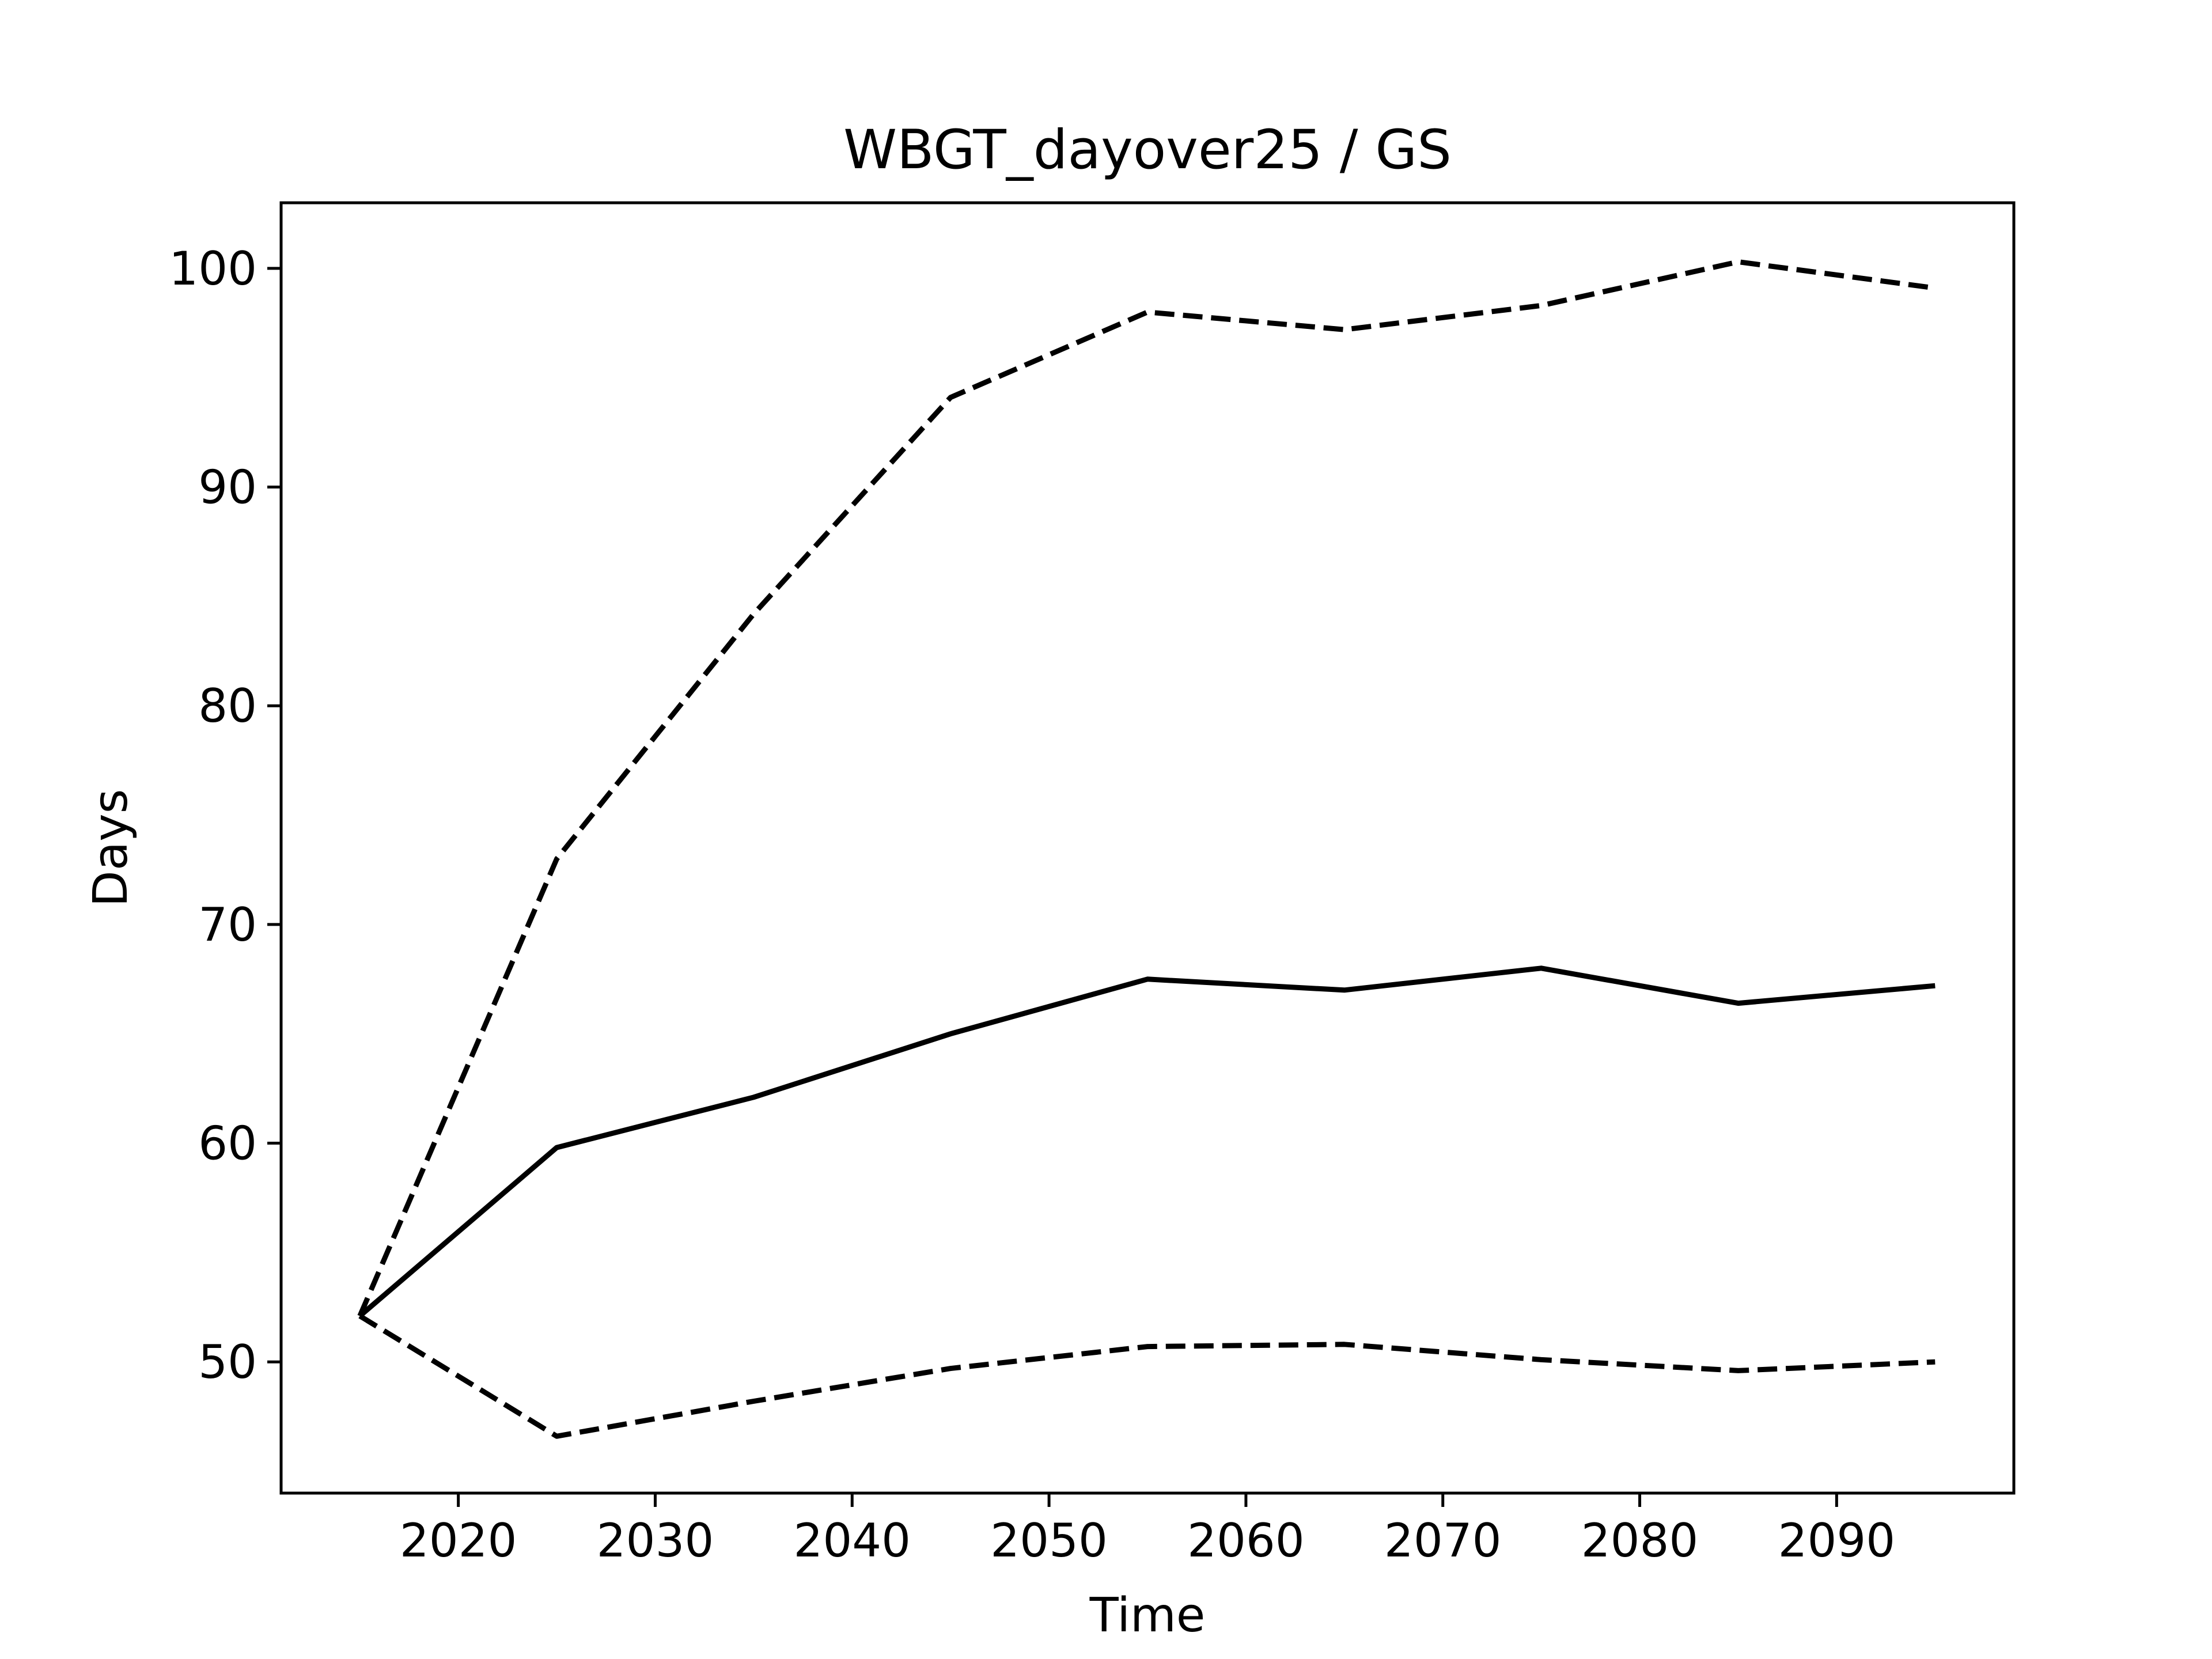 The image size is (2212, 1659). I want to click on y-tick-label: 60, so click(227, 1144).